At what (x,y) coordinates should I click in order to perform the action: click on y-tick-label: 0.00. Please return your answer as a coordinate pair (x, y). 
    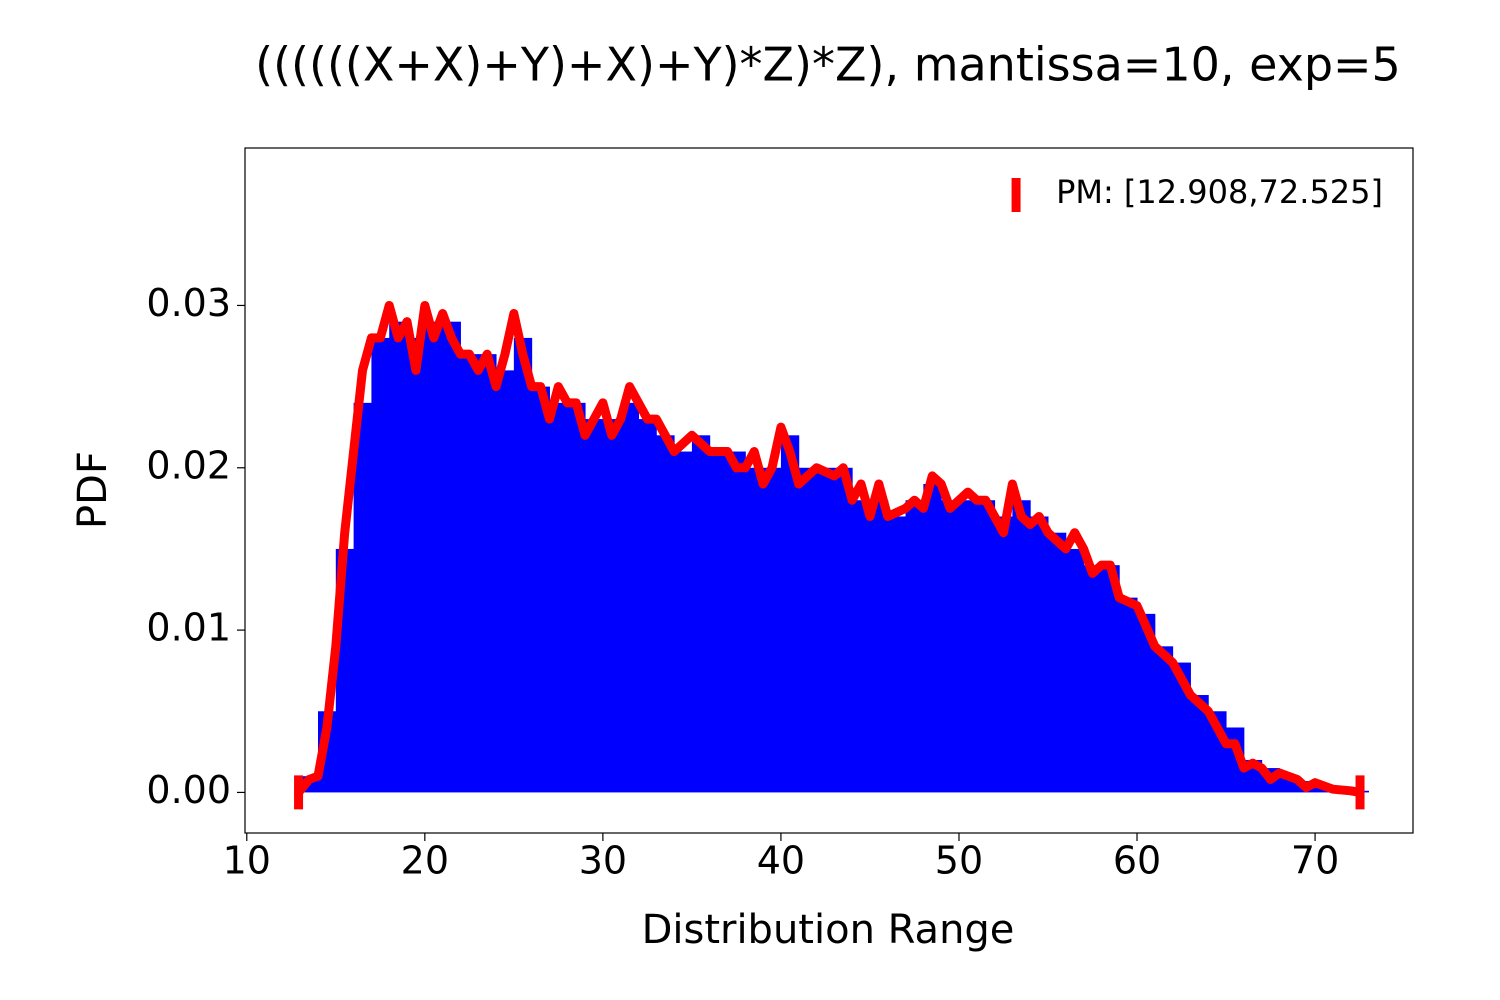
    Looking at the image, I should click on (188, 790).